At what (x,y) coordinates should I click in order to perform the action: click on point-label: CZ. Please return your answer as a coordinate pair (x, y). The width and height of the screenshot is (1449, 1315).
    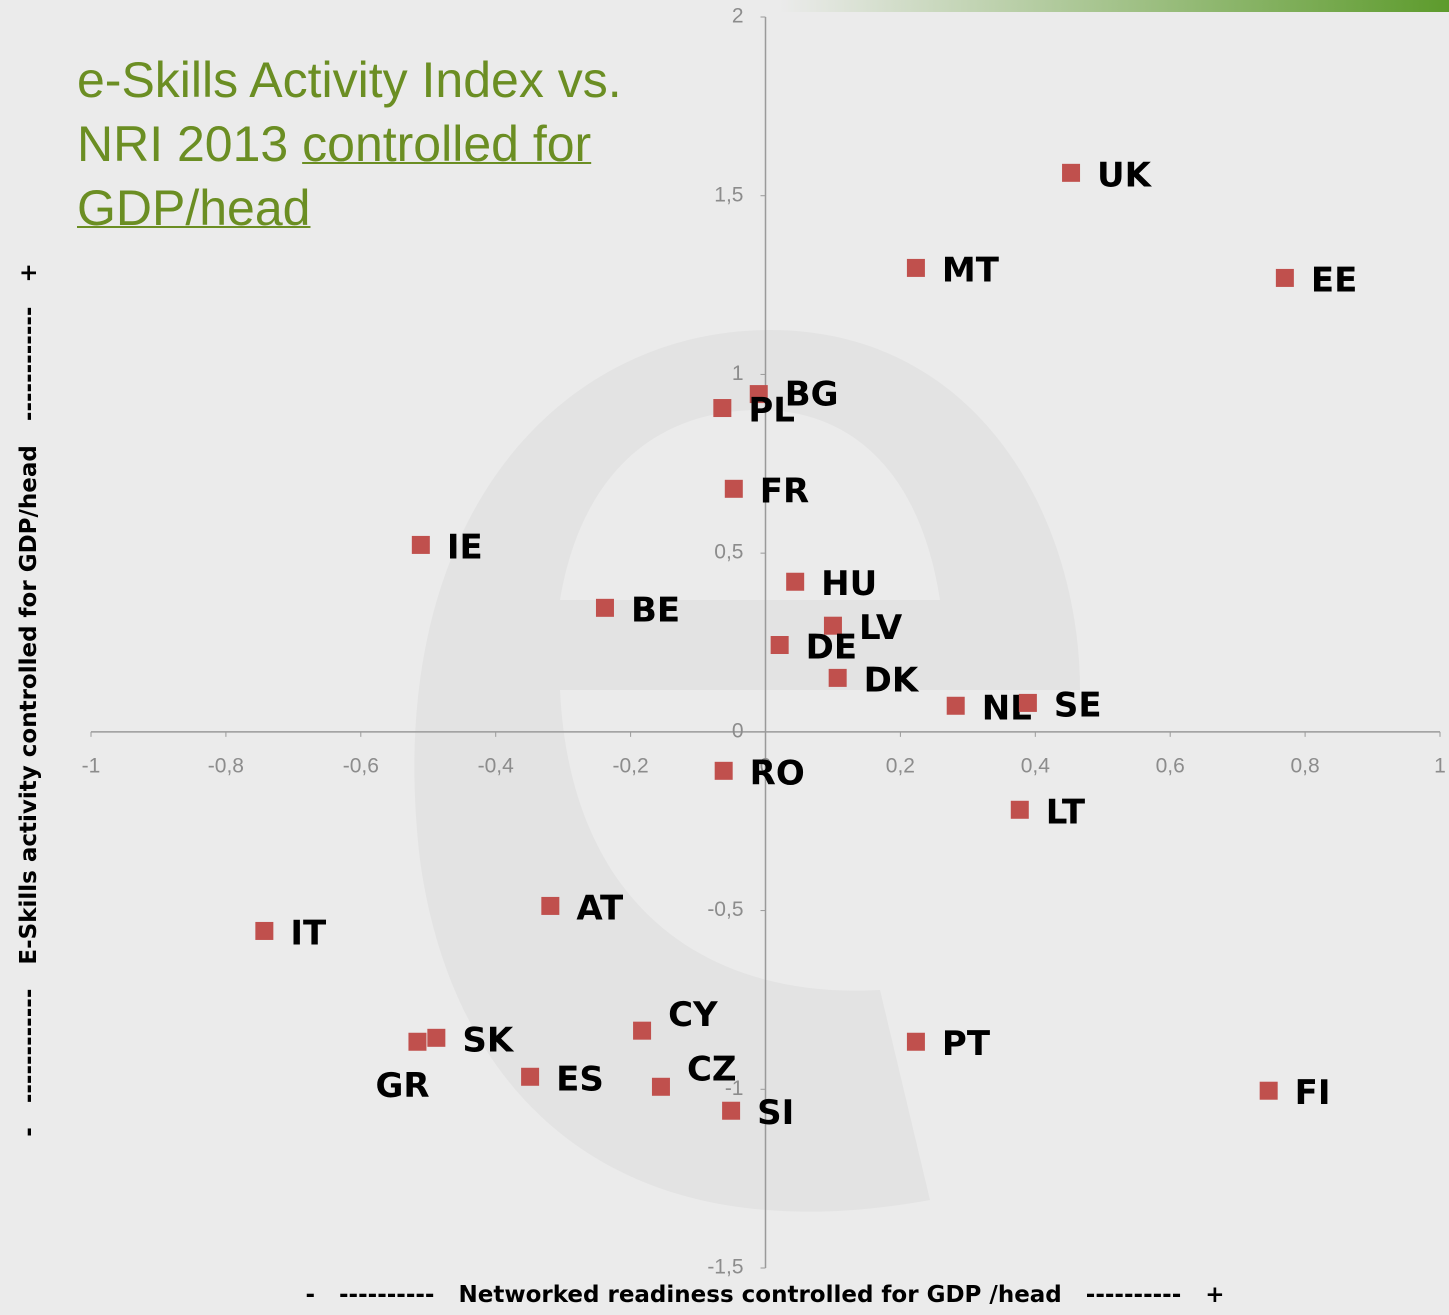
    Looking at the image, I should click on (712, 1069).